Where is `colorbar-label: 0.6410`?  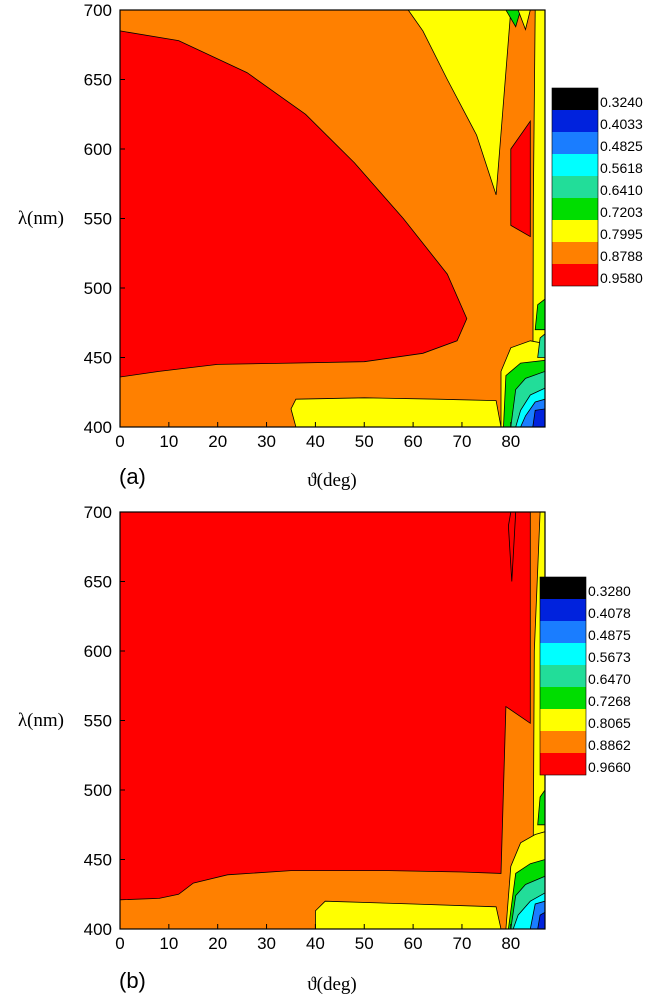 colorbar-label: 0.6410 is located at coordinates (621, 190).